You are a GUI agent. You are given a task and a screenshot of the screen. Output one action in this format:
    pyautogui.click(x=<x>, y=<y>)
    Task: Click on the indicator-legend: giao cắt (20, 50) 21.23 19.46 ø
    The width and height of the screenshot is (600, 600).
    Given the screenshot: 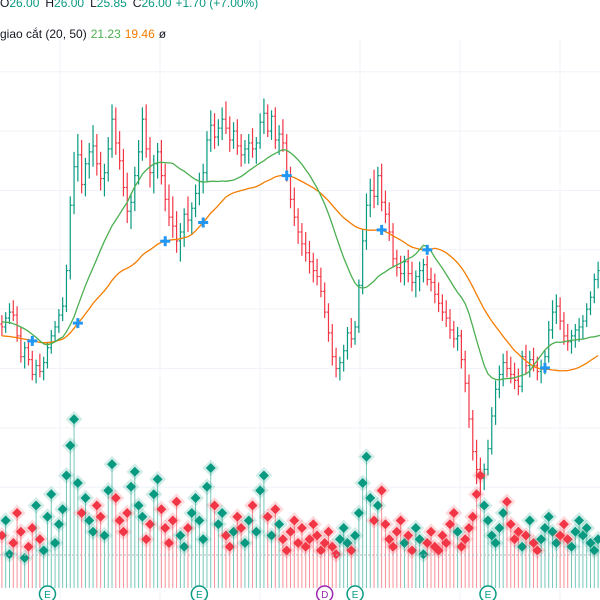 What is the action you would take?
    pyautogui.click(x=83, y=34)
    